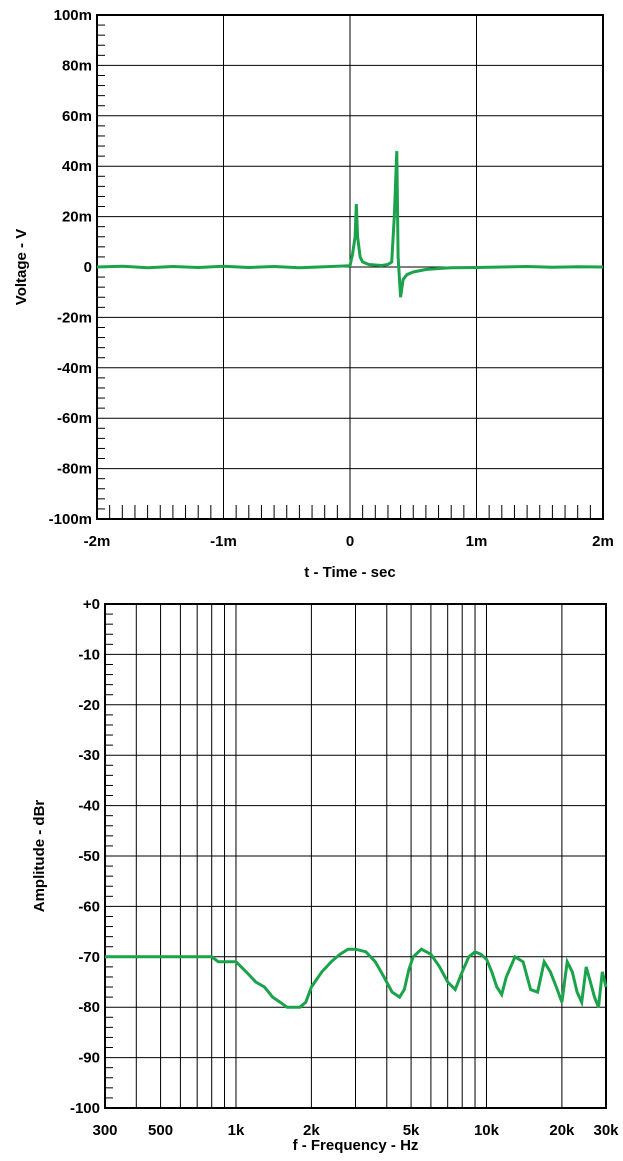 Image resolution: width=623 pixels, height=1161 pixels. What do you see at coordinates (223, 541) in the screenshot?
I see `x-tick-label: -1m` at bounding box center [223, 541].